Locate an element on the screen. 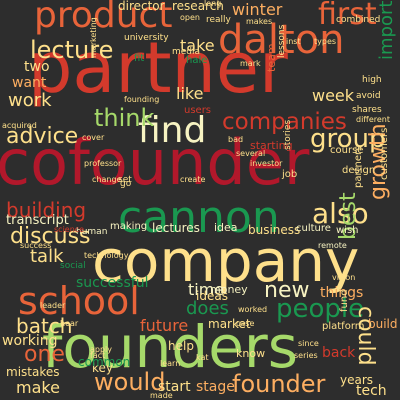  word-two: two is located at coordinates (37, 67).